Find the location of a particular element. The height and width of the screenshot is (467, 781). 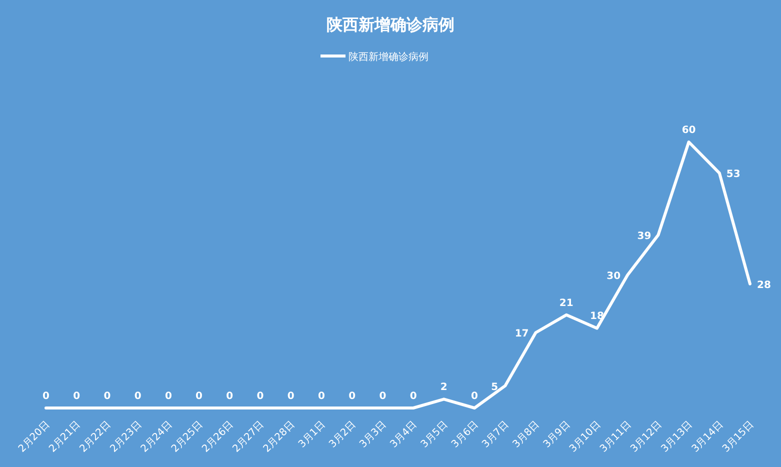

data-label: 21 is located at coordinates (566, 303).